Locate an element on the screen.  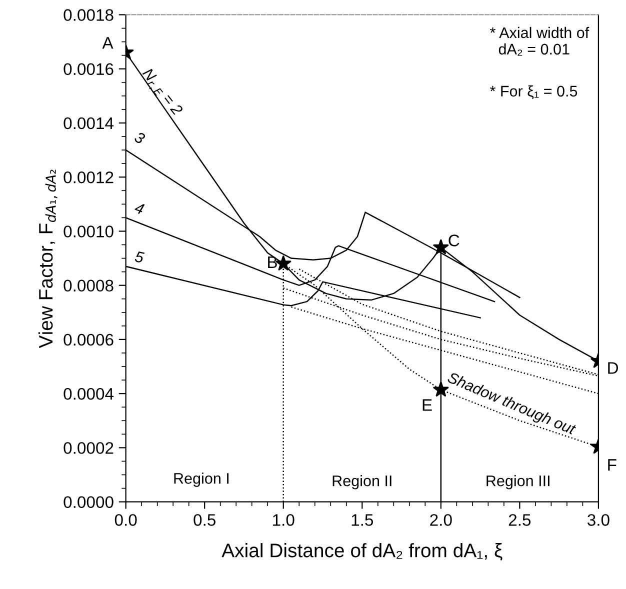
y-tick-label: 0.0000 is located at coordinates (89, 502).